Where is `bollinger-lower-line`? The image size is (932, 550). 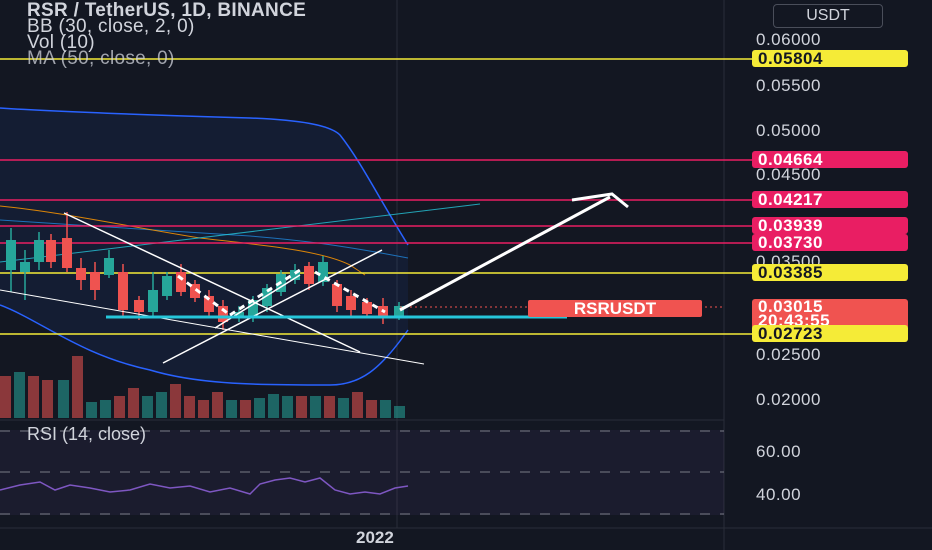
bollinger-lower-line is located at coordinates (204, 345).